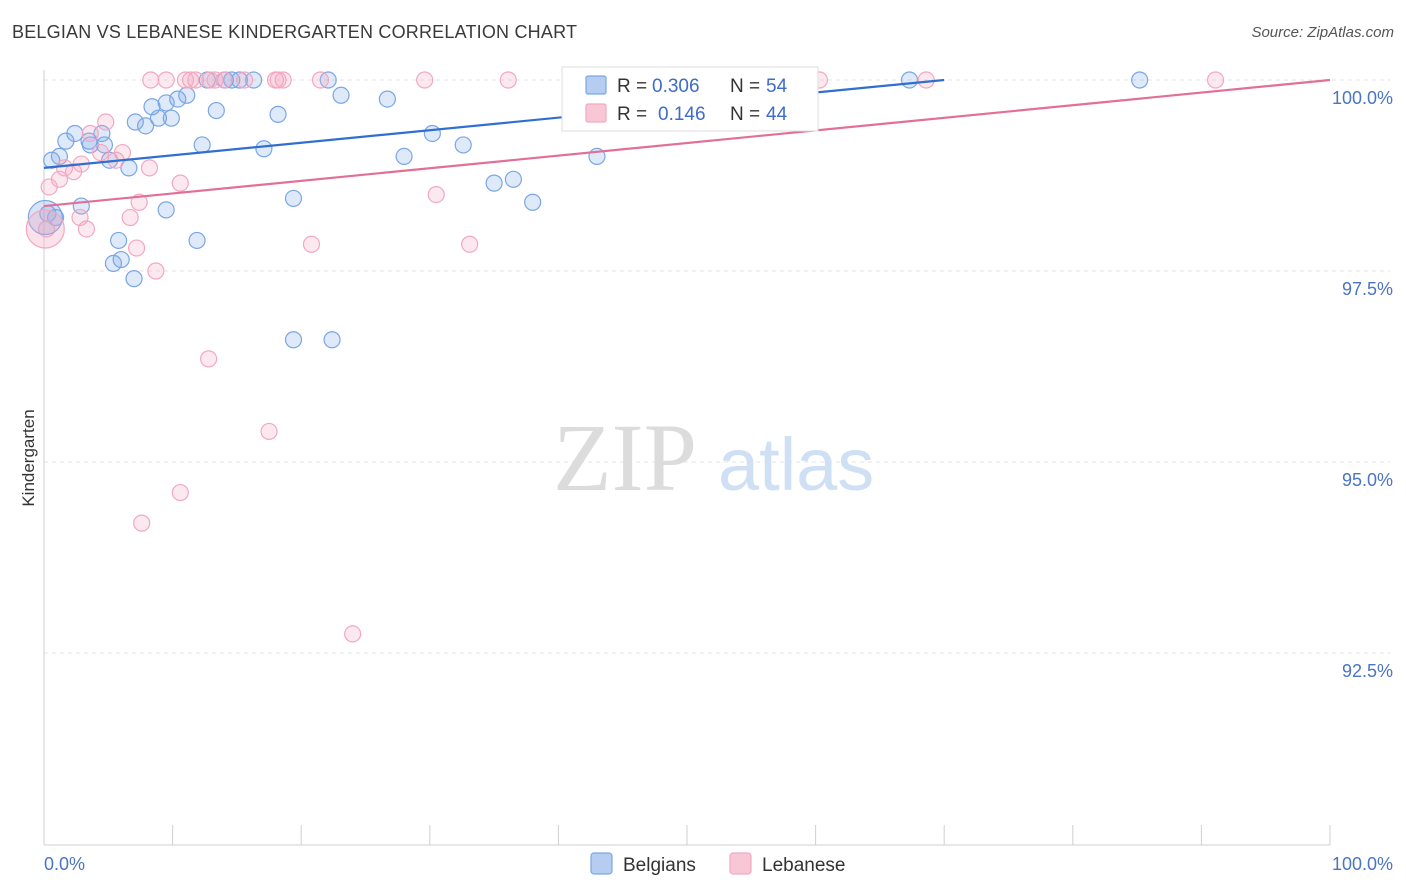 The width and height of the screenshot is (1406, 892). What do you see at coordinates (1367, 480) in the screenshot?
I see `y-tick-label: 95.0%` at bounding box center [1367, 480].